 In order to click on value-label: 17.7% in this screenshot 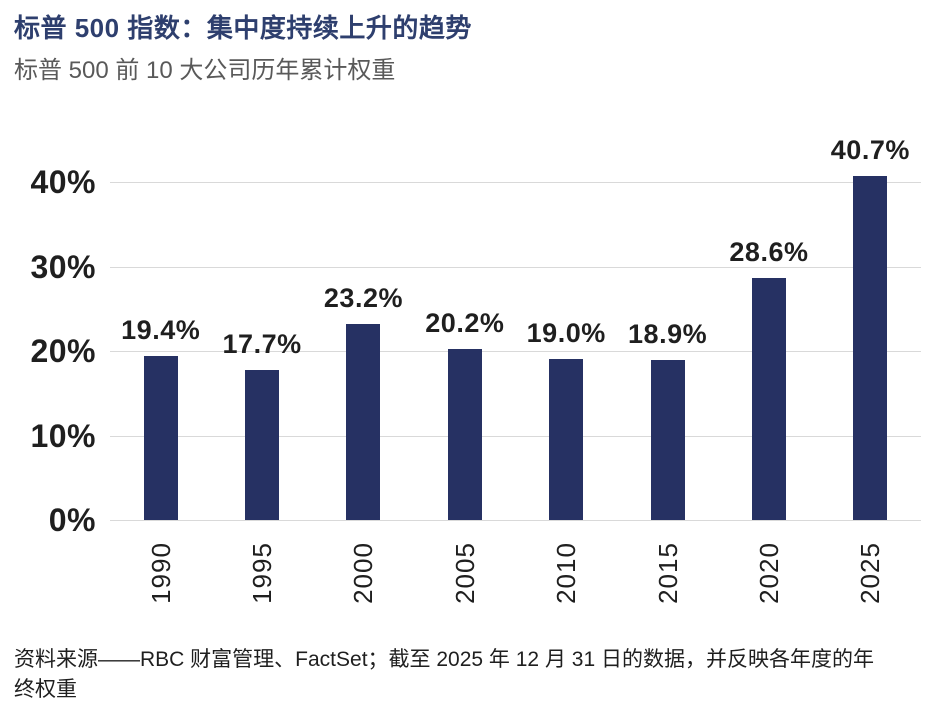, I will do `click(262, 344)`.